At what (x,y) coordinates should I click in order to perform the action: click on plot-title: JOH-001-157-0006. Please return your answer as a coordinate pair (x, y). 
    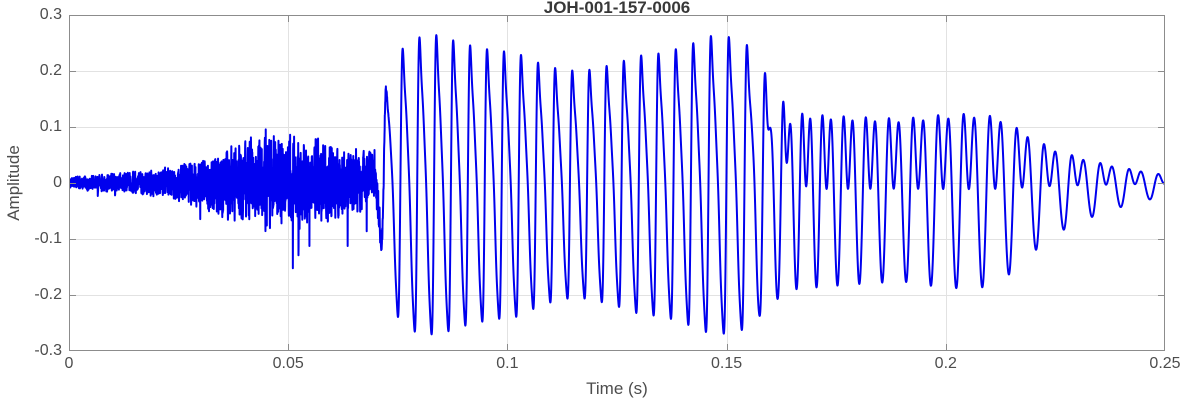
    Looking at the image, I should click on (617, 8).